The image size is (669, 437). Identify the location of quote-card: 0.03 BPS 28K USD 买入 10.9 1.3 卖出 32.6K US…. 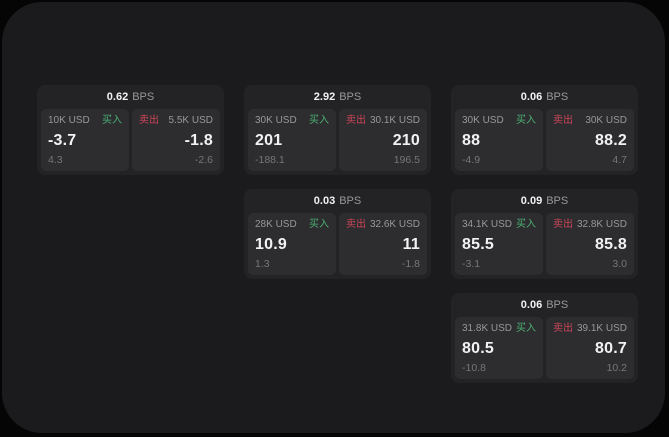
(337, 234).